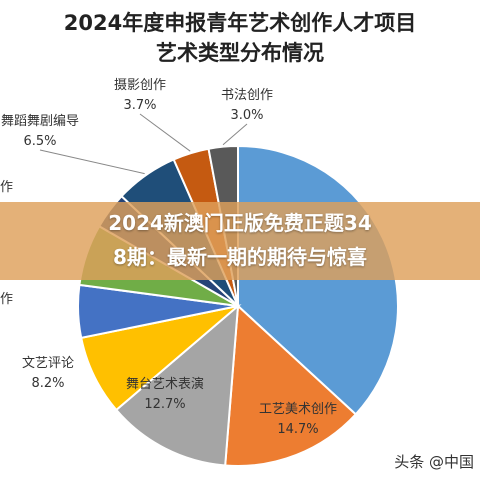 Image resolution: width=480 pixels, height=480 pixels. Describe the element at coordinates (165, 395) in the screenshot. I see `slice-label: 舞台艺术表演 12.7%` at that location.